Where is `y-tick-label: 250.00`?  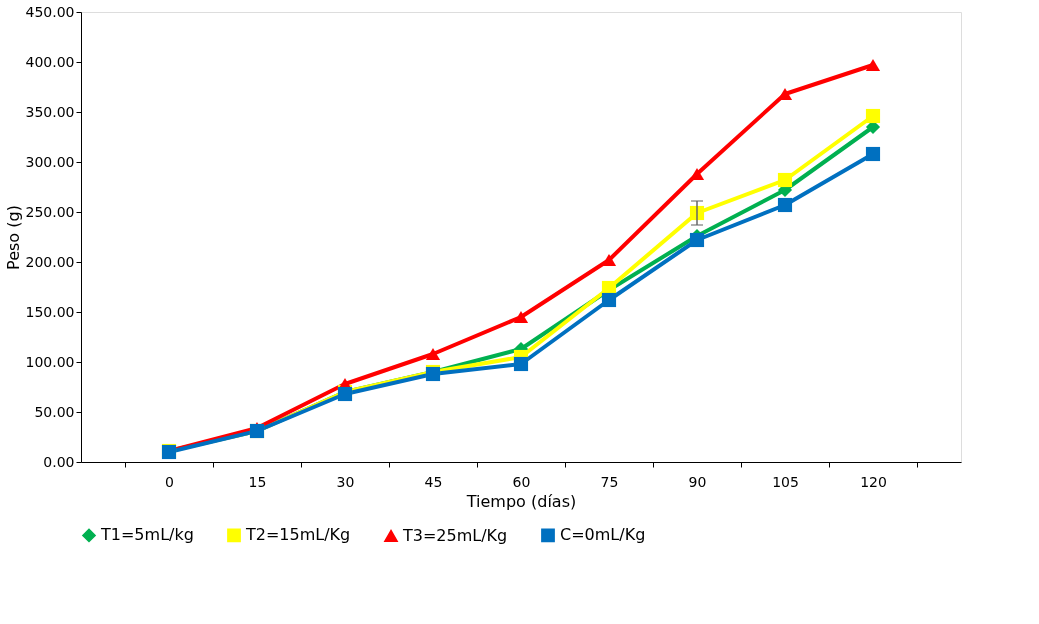
y-tick-label: 250.00 is located at coordinates (50, 211).